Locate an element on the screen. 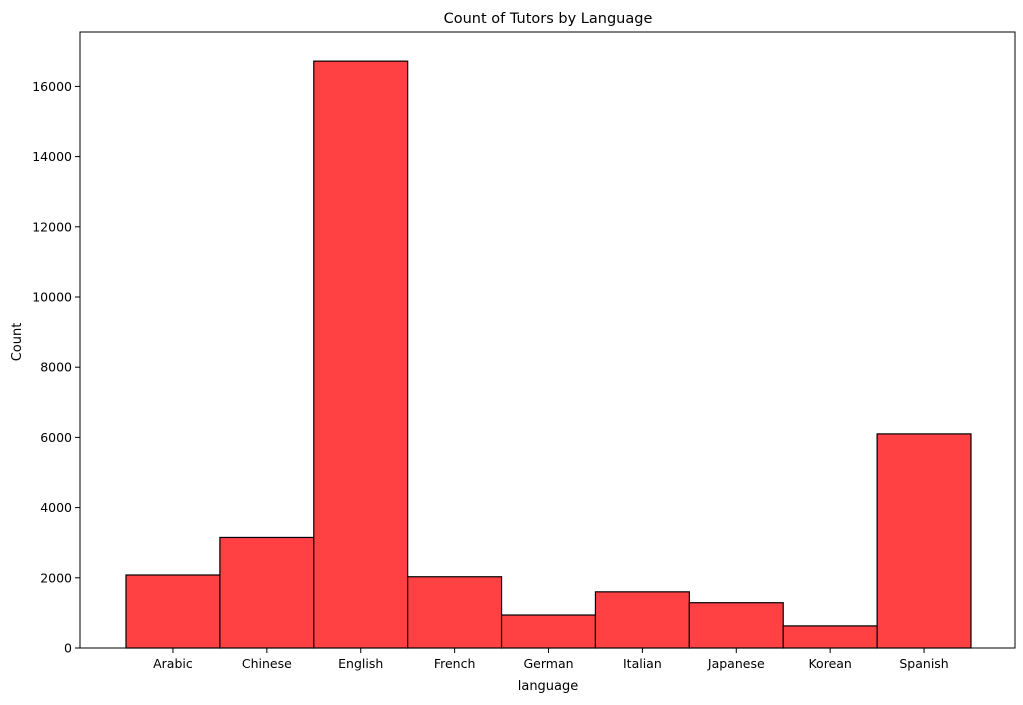  y-tick-label: 16000 is located at coordinates (52, 86).